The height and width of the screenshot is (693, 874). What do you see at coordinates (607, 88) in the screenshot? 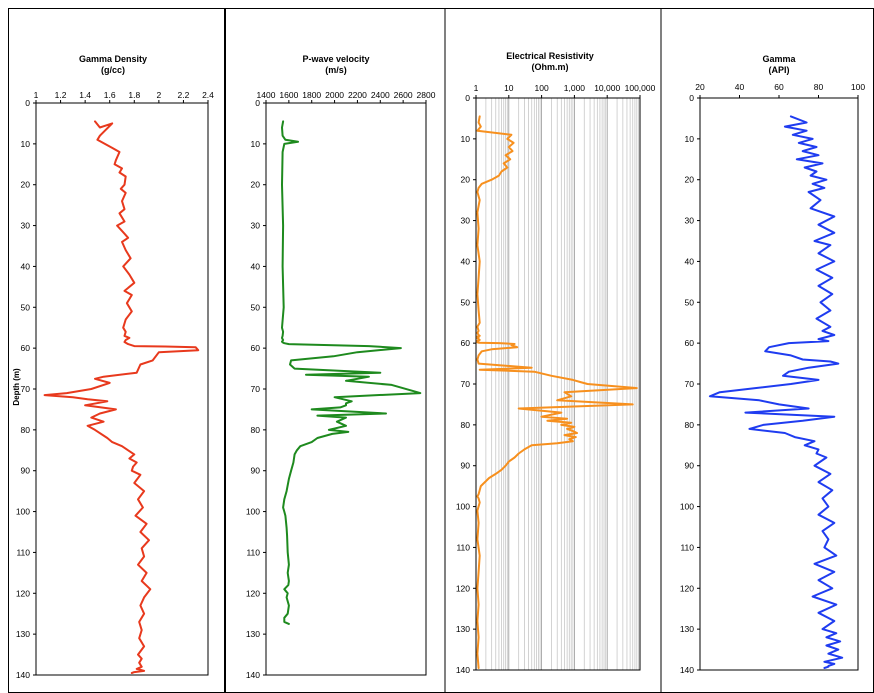
I see `x-tick-label: 10,000` at bounding box center [607, 88].